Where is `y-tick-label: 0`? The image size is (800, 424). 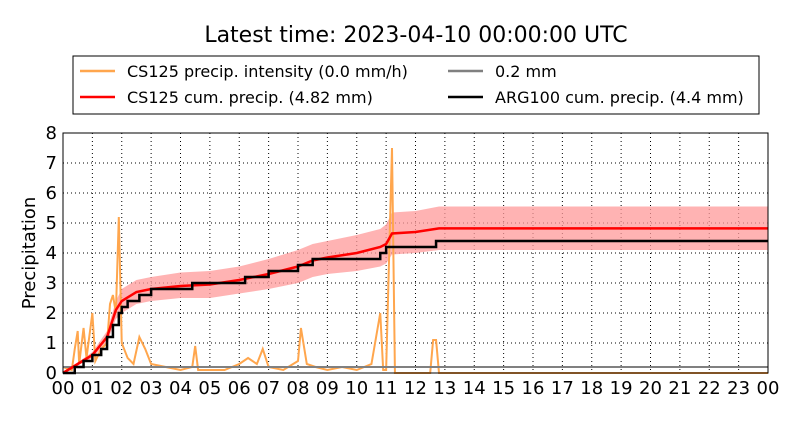
y-tick-label: 0 is located at coordinates (51, 373).